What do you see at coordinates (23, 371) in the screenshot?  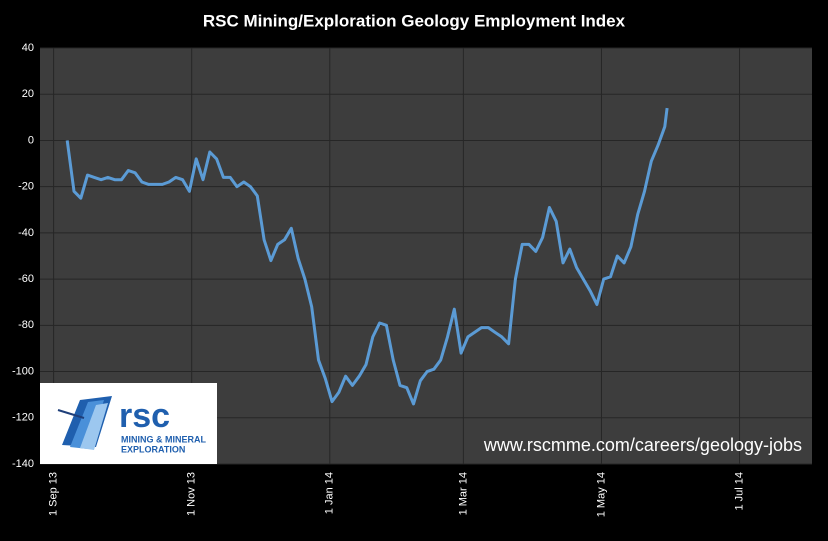 I see `y-tick-label: -100` at bounding box center [23, 371].